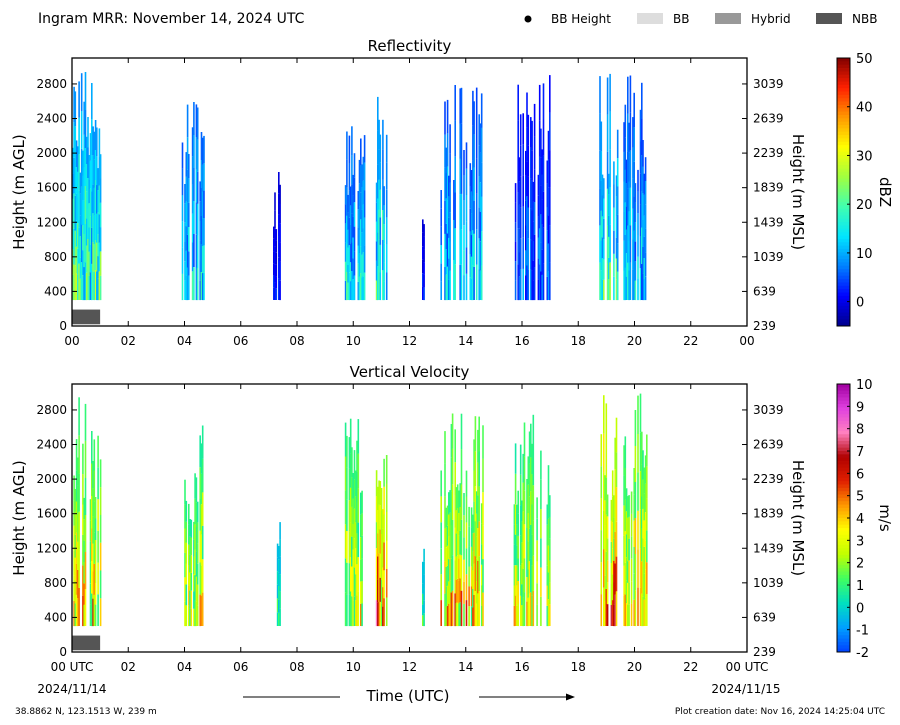  What do you see at coordinates (864, 156) in the screenshot?
I see `colorbar-tick-label: 30` at bounding box center [864, 156].